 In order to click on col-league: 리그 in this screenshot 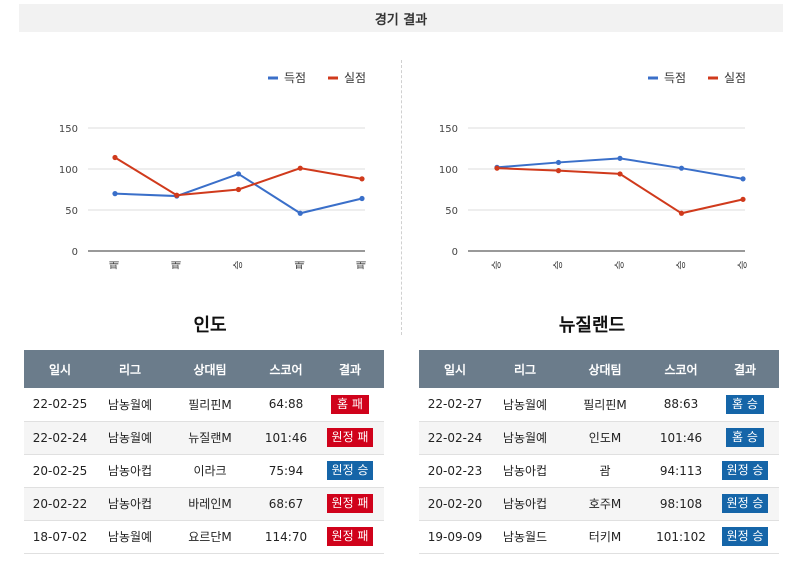, I will do `click(130, 369)`.